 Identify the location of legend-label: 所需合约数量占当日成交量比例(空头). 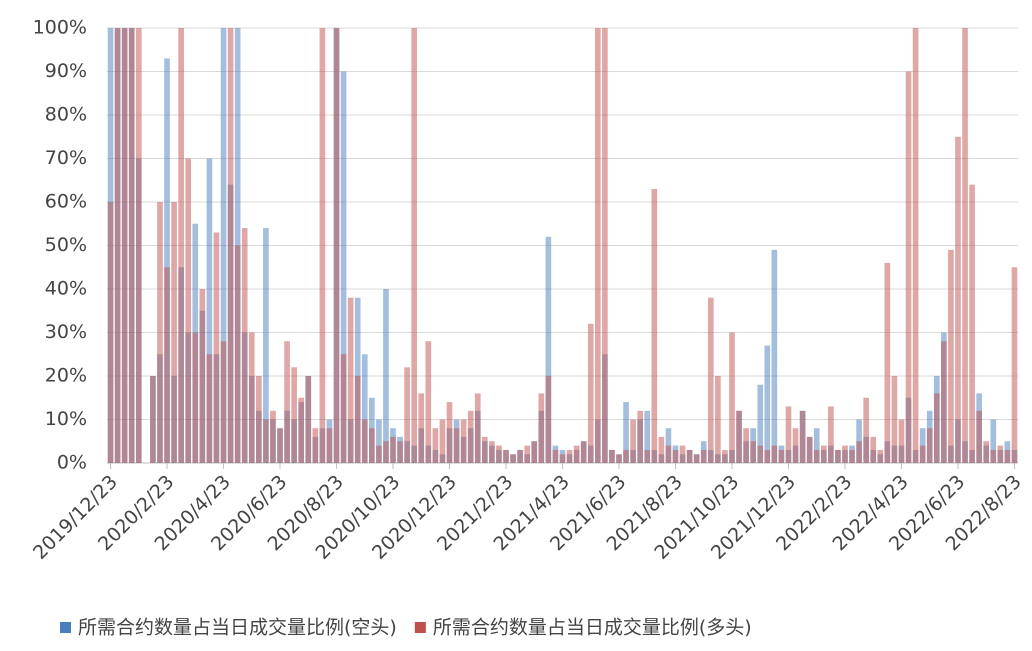
(237, 628).